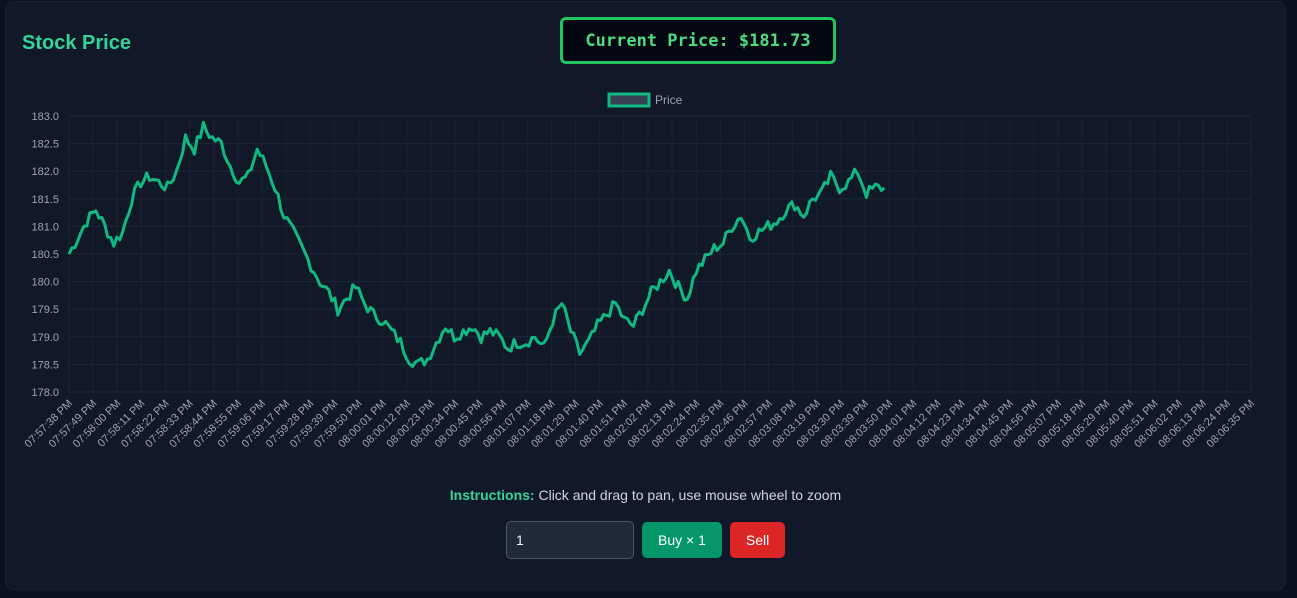  What do you see at coordinates (45, 393) in the screenshot?
I see `y-tick-label: 178.0` at bounding box center [45, 393].